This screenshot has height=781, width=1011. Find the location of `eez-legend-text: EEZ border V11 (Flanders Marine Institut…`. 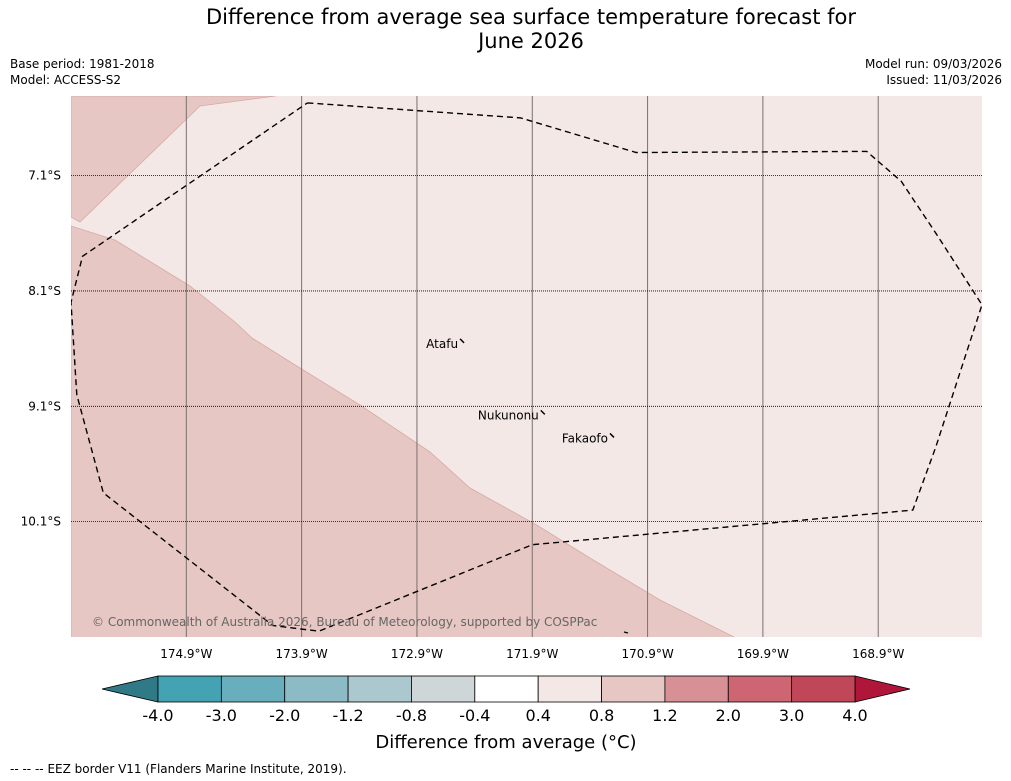

eez-legend-text: EEZ border V11 (Flanders Marine Institut… is located at coordinates (197, 769).